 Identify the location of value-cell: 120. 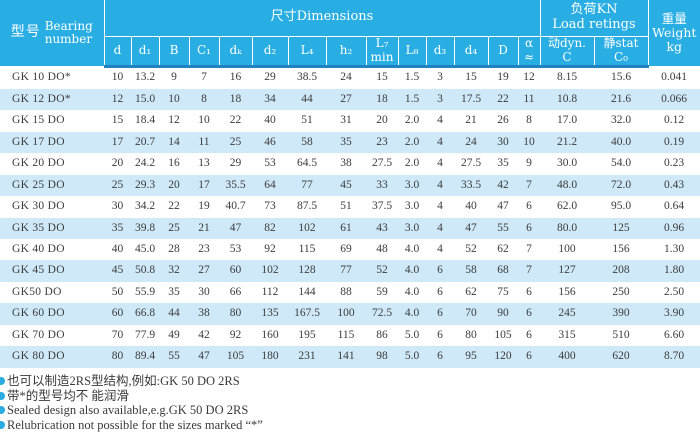
(503, 356).